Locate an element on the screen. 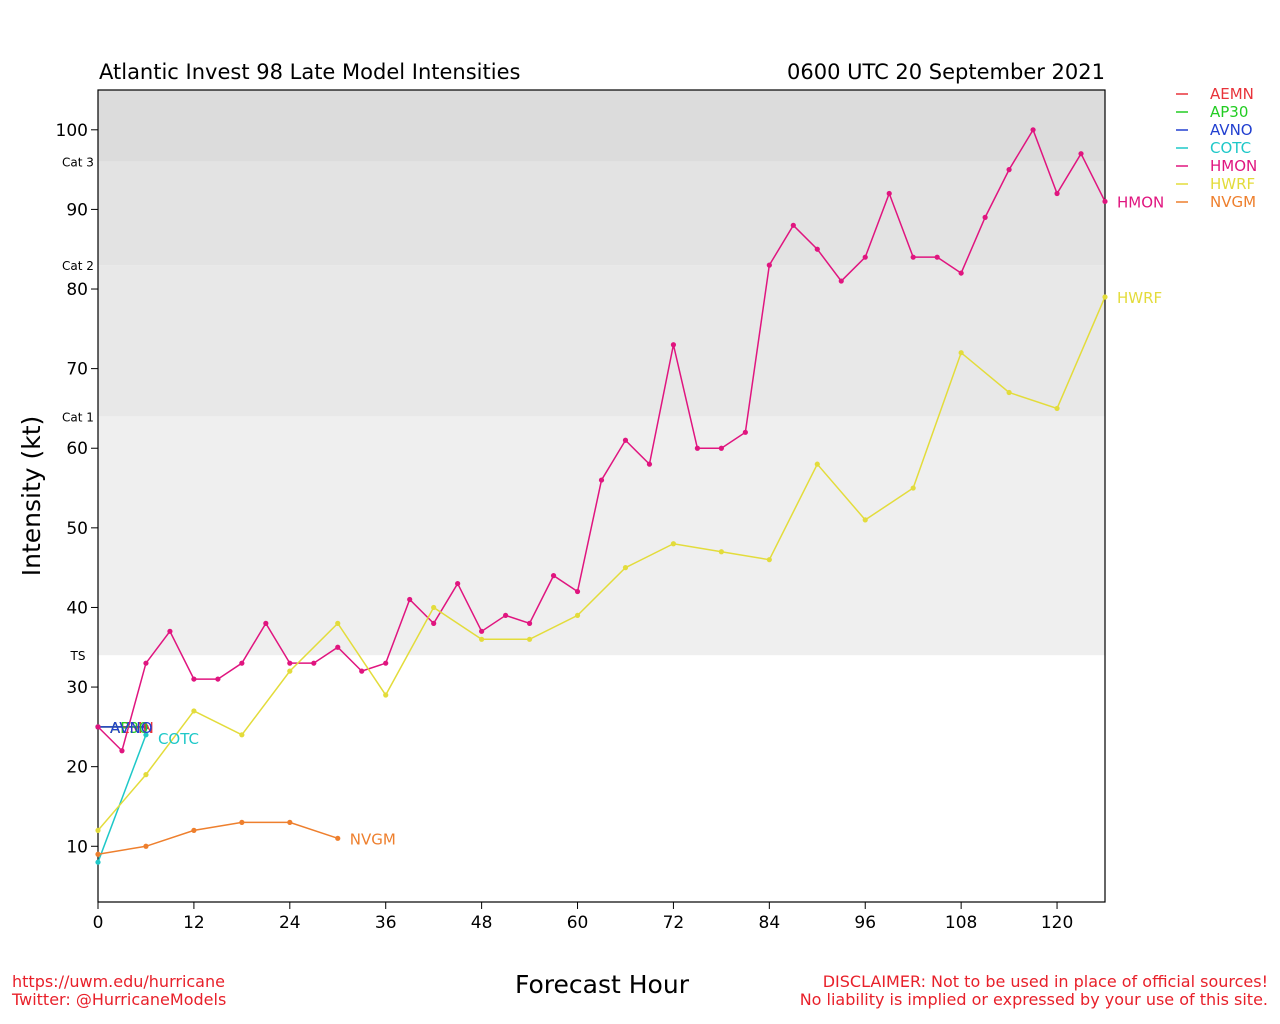 The image size is (1280, 1024). x-tick-label: 84 is located at coordinates (770, 923).